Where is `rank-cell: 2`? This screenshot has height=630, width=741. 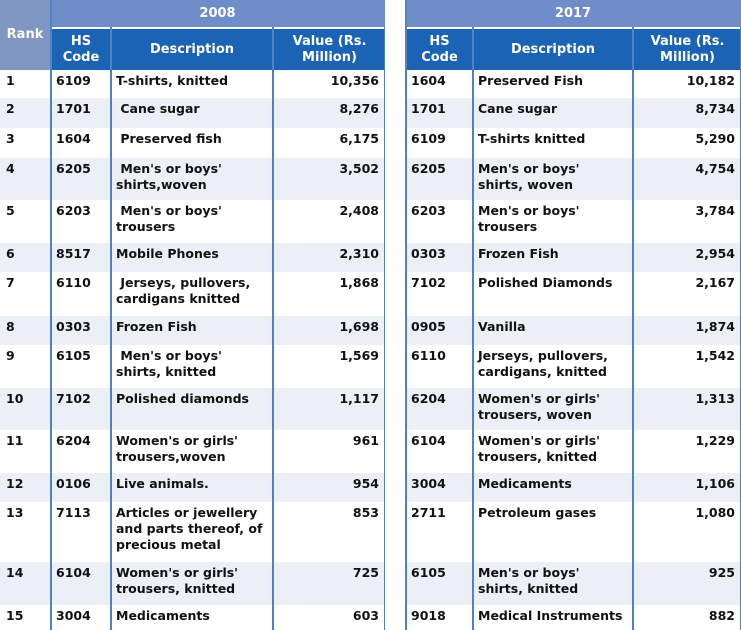
rank-cell: 2 is located at coordinates (25, 113).